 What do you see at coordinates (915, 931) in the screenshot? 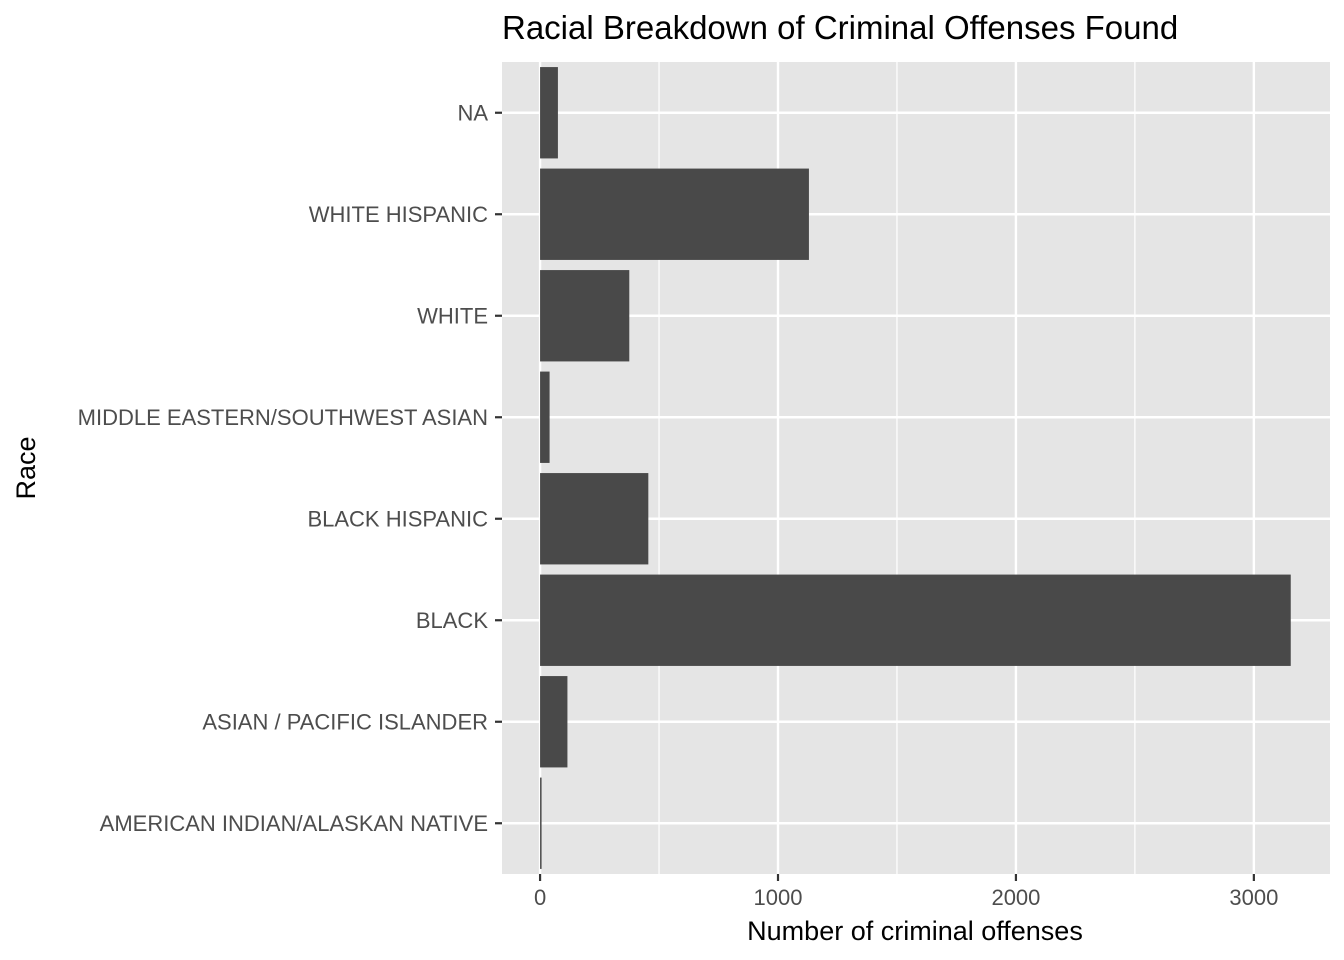
I see `x-axis-title: Number of criminal offenses` at bounding box center [915, 931].